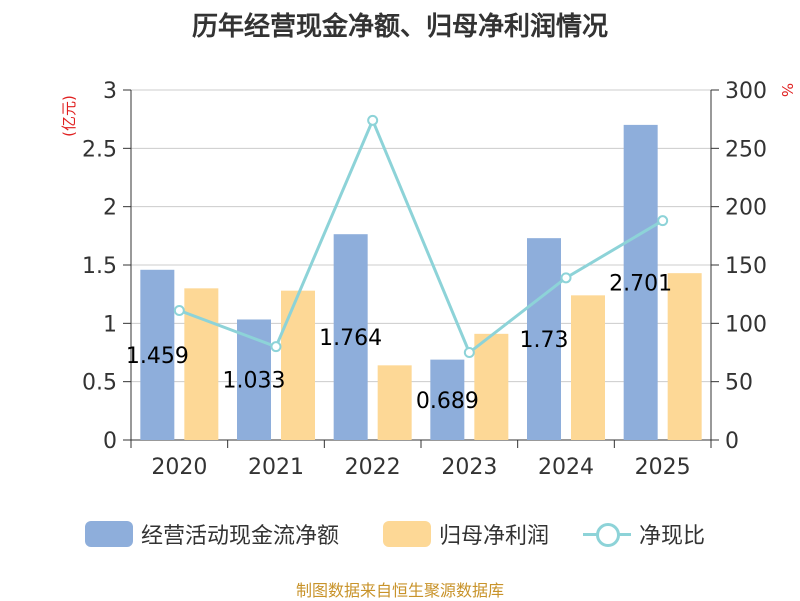  What do you see at coordinates (276, 467) in the screenshot?
I see `x-tick-label: 2021` at bounding box center [276, 467].